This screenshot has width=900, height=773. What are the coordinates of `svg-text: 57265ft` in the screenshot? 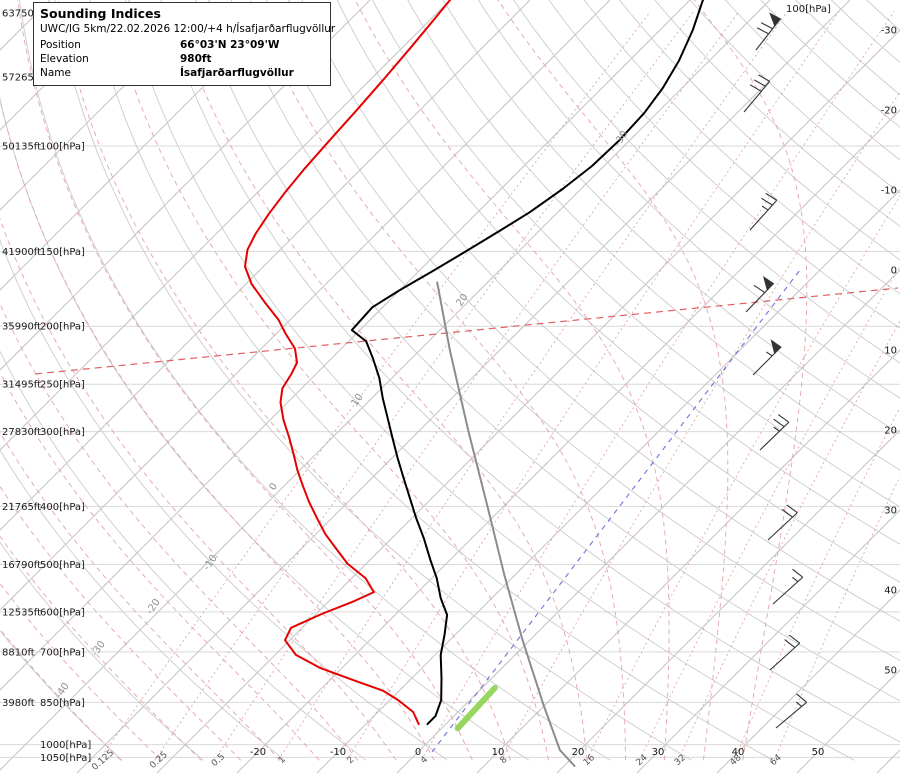 It's located at (21, 78).